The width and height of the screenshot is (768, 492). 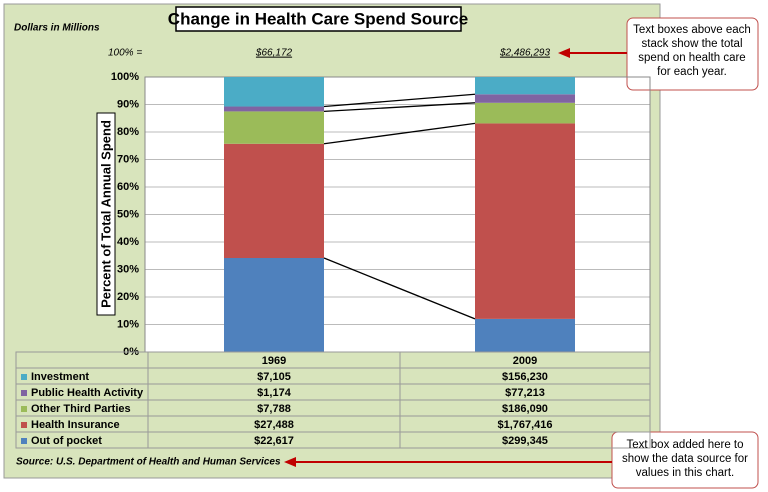 What do you see at coordinates (128, 269) in the screenshot?
I see `y-tick-label: 30%` at bounding box center [128, 269].